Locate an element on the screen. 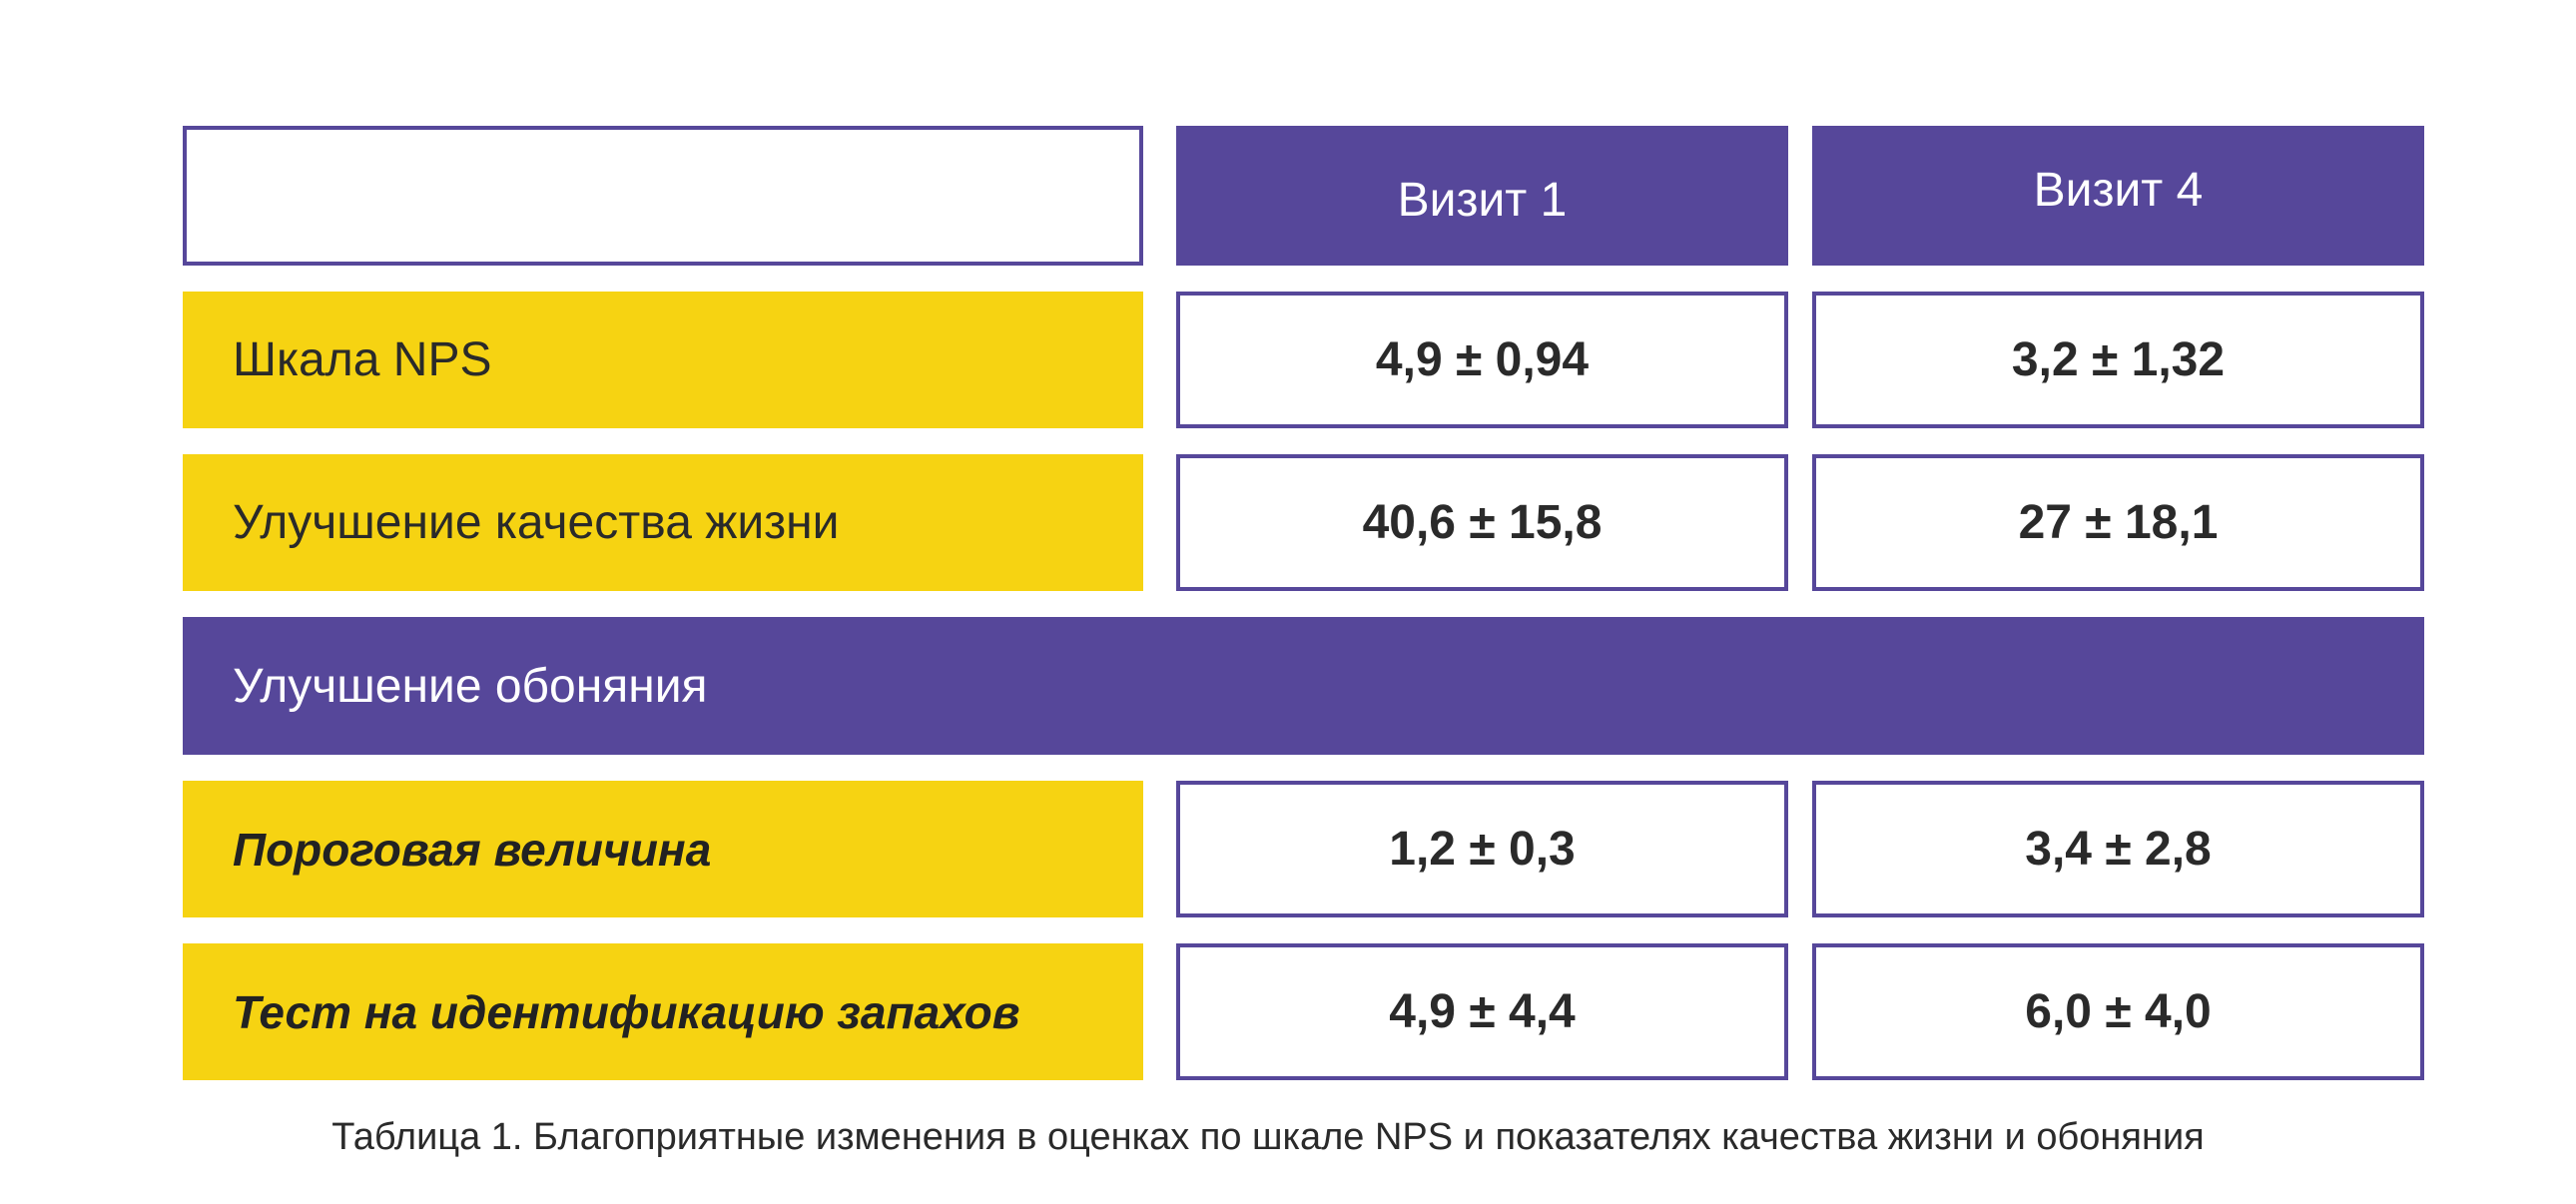 The image size is (2576, 1204). value-quality-of-life-visit-4: 27 ± 18,1 is located at coordinates (2118, 523).